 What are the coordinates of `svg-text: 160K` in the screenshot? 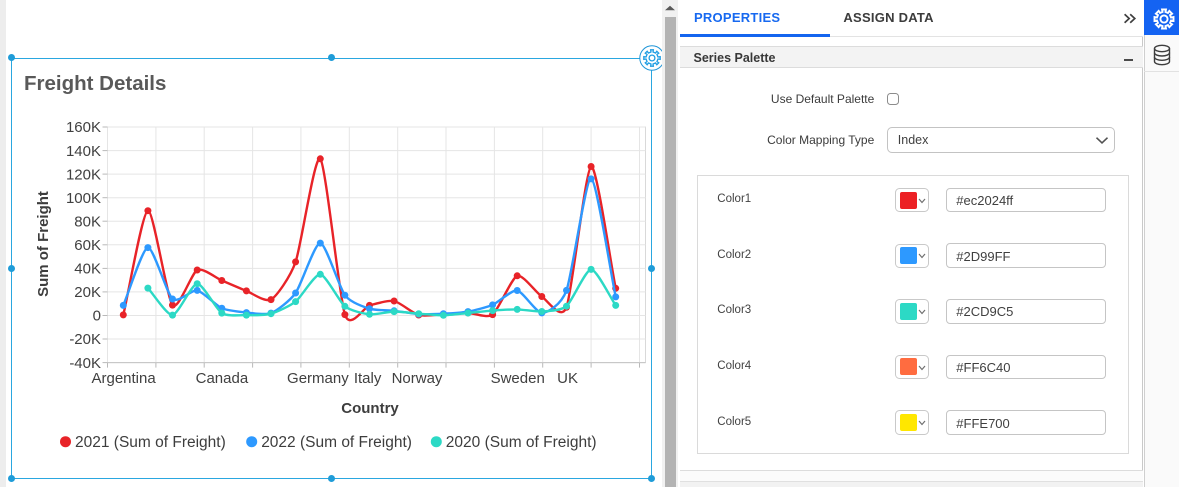 It's located at (83, 127).